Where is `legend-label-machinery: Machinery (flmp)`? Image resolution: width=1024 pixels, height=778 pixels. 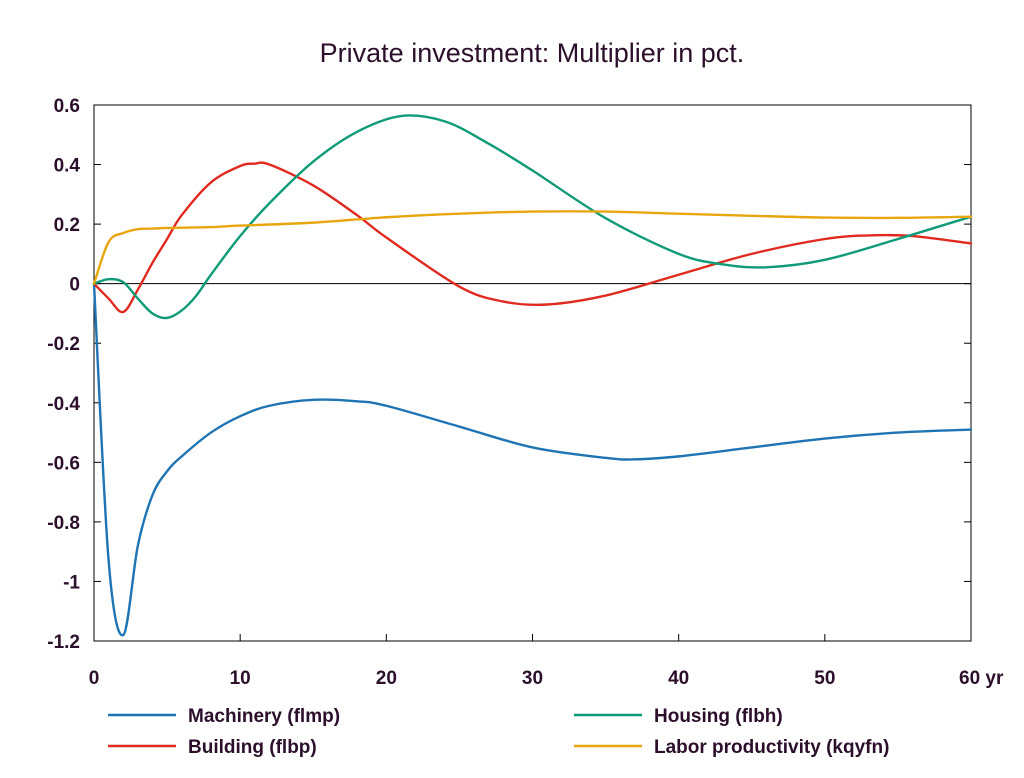
legend-label-machinery: Machinery (flmp) is located at coordinates (264, 716).